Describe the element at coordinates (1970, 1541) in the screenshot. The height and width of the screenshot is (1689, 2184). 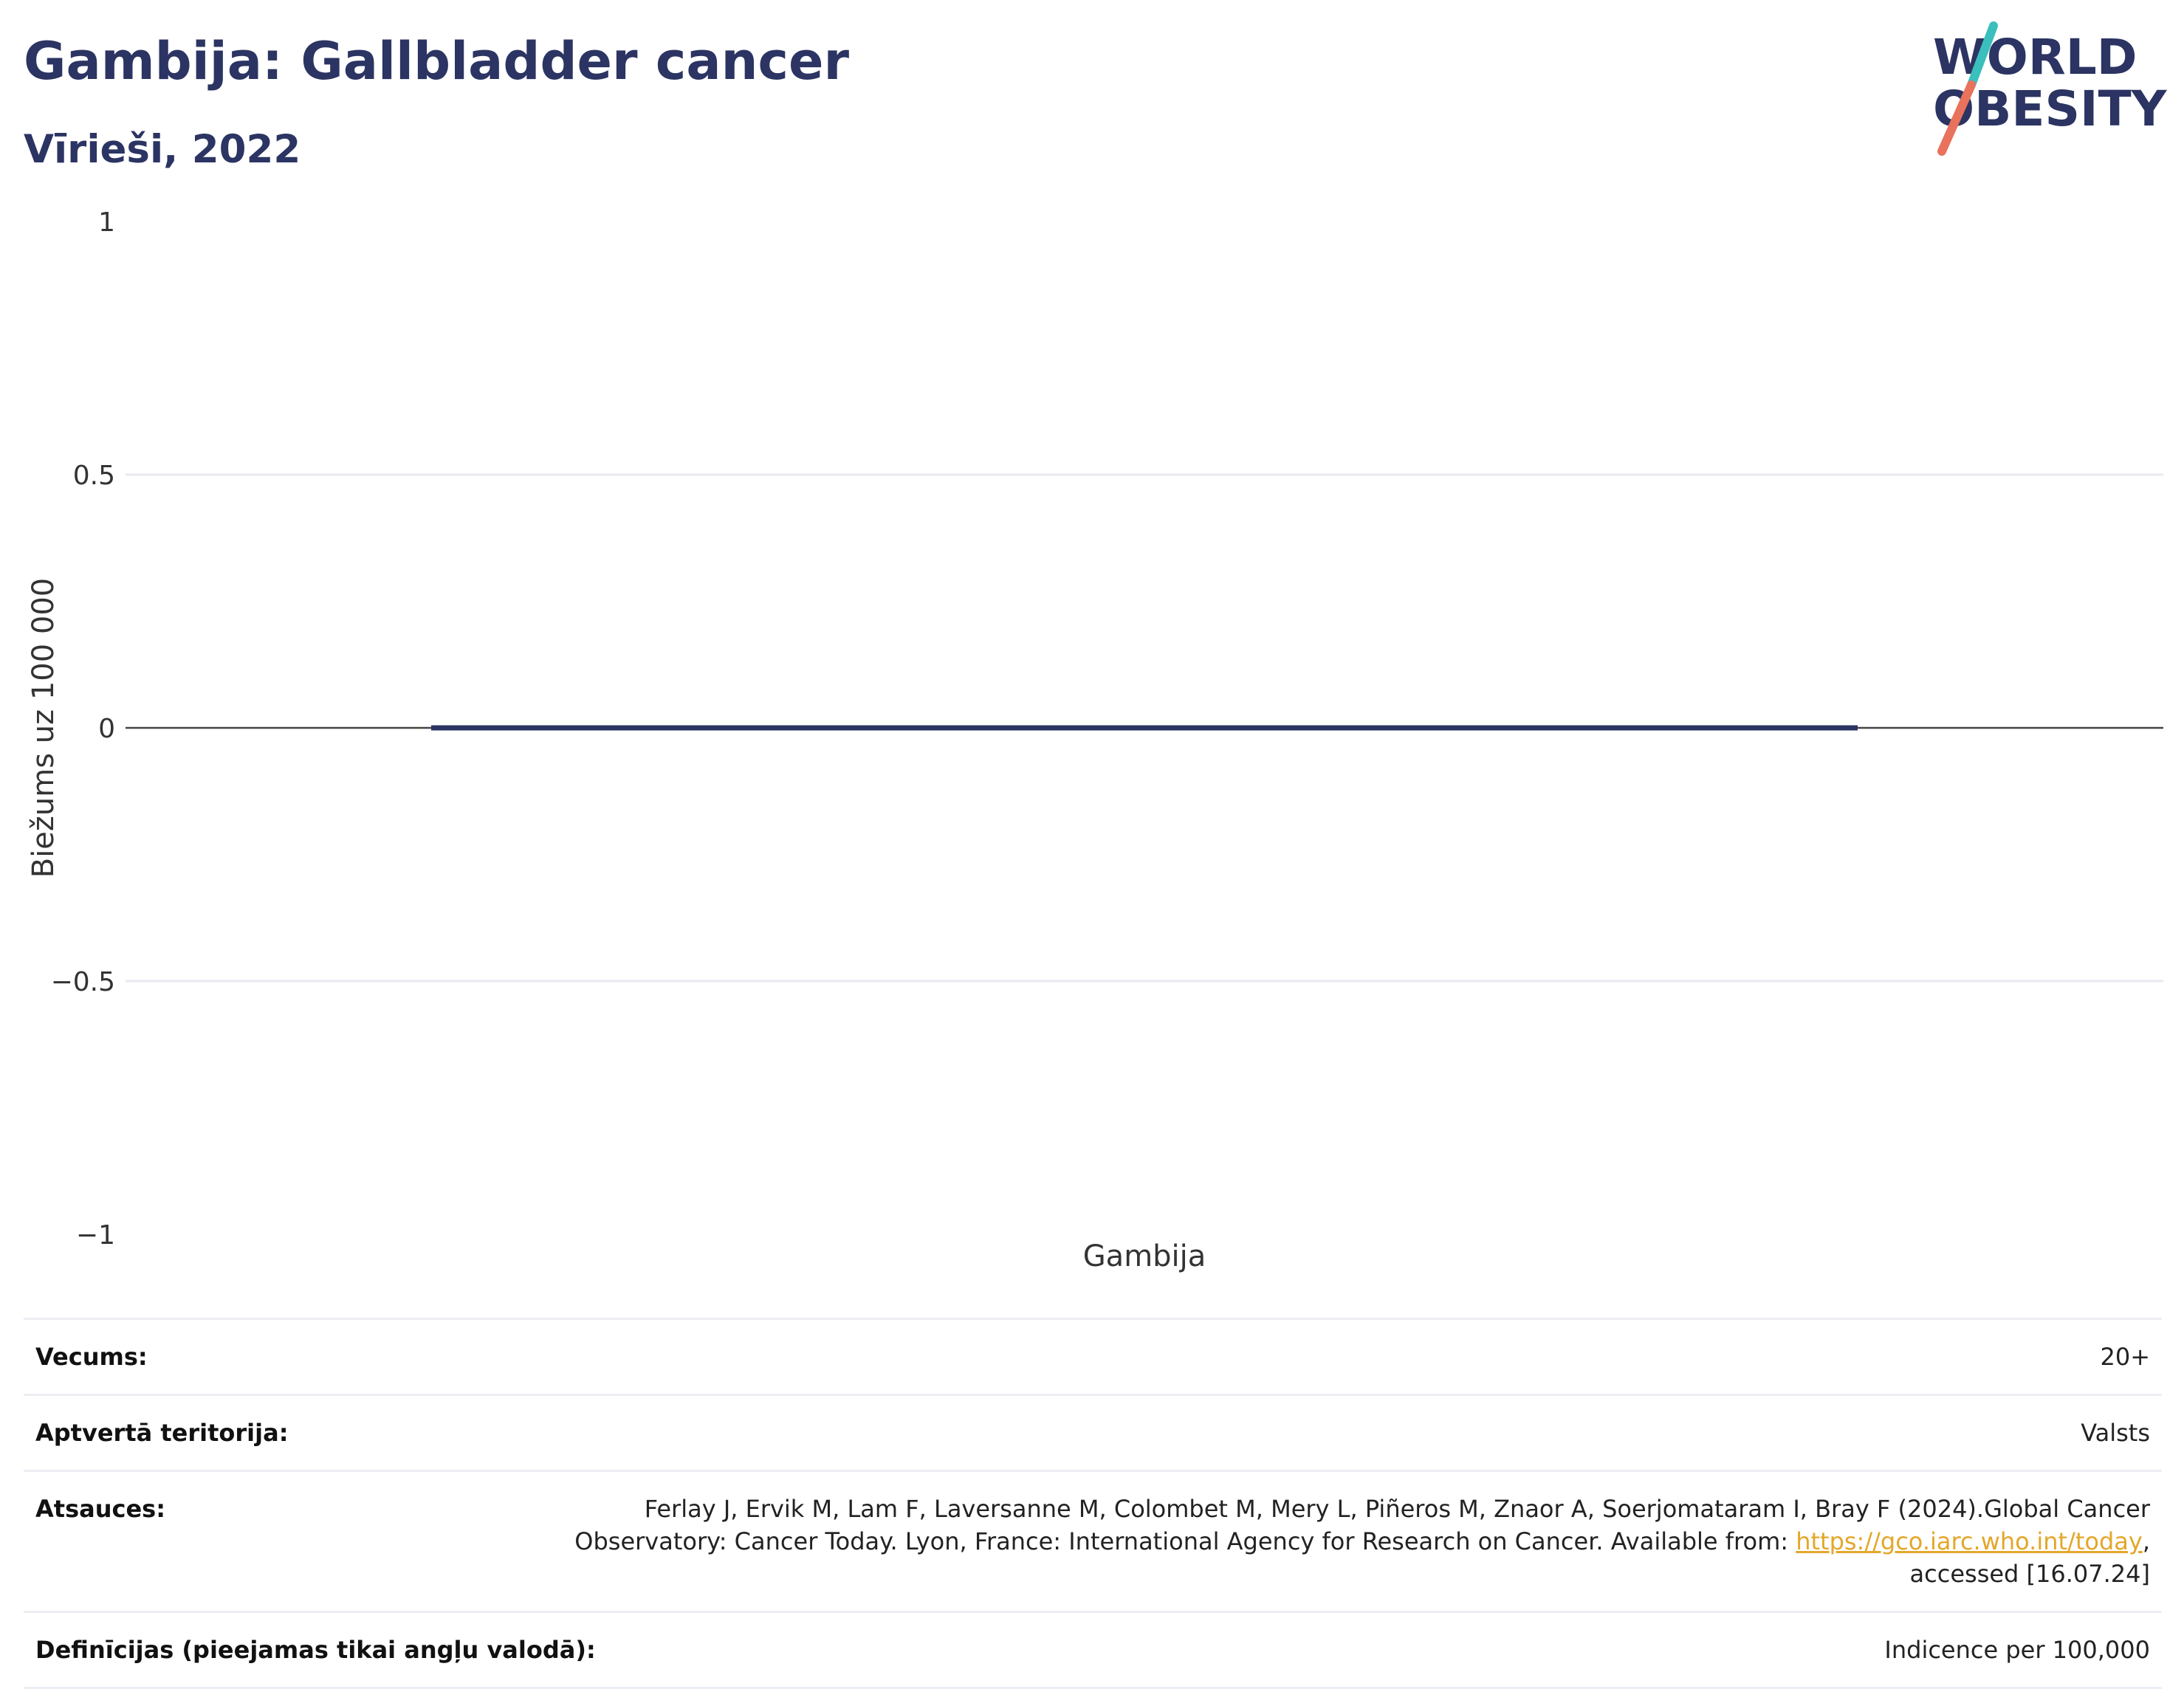
I see `reference-link: https://gco.iarc.who.int/today` at that location.